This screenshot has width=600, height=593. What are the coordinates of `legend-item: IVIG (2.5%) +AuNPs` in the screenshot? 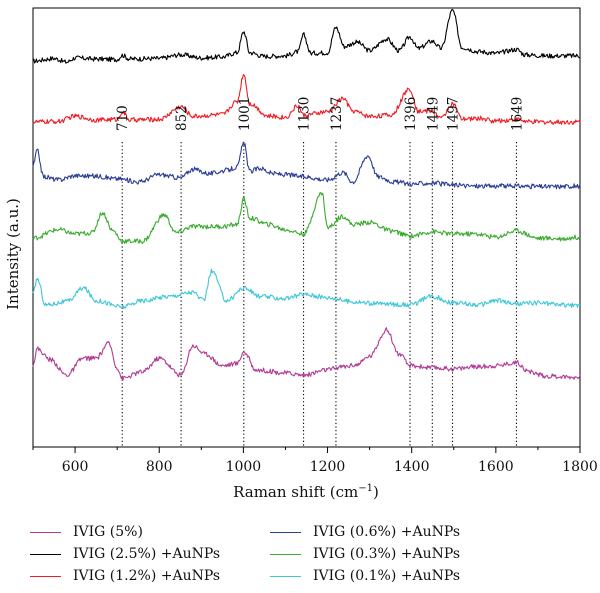 It's located at (125, 554).